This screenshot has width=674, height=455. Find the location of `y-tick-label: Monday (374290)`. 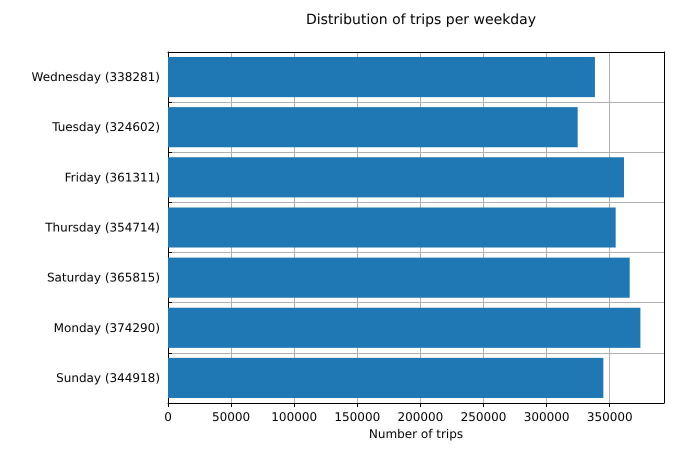

y-tick-label: Monday (374290) is located at coordinates (107, 327).